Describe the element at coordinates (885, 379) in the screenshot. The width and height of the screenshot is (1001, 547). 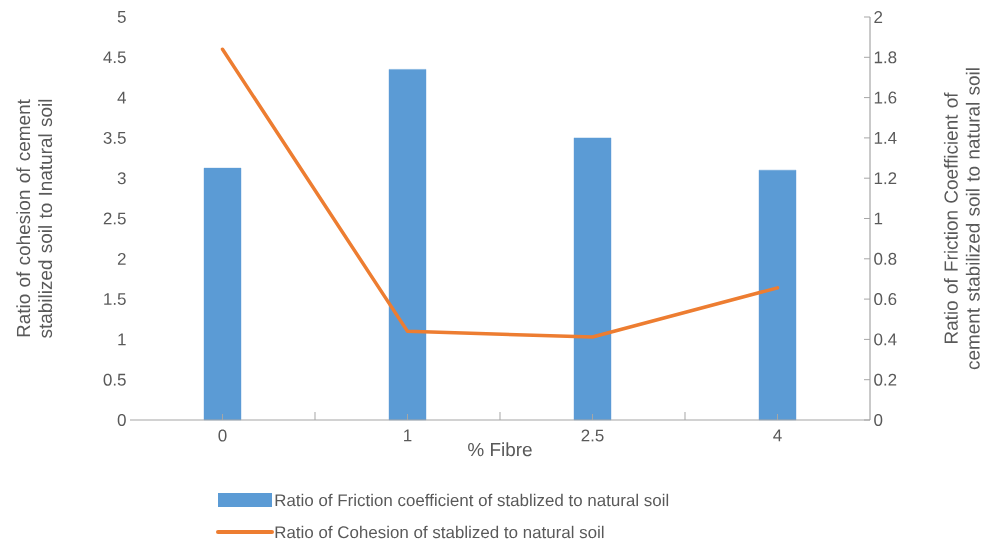
I see `y2-tick-label: 0.2` at that location.